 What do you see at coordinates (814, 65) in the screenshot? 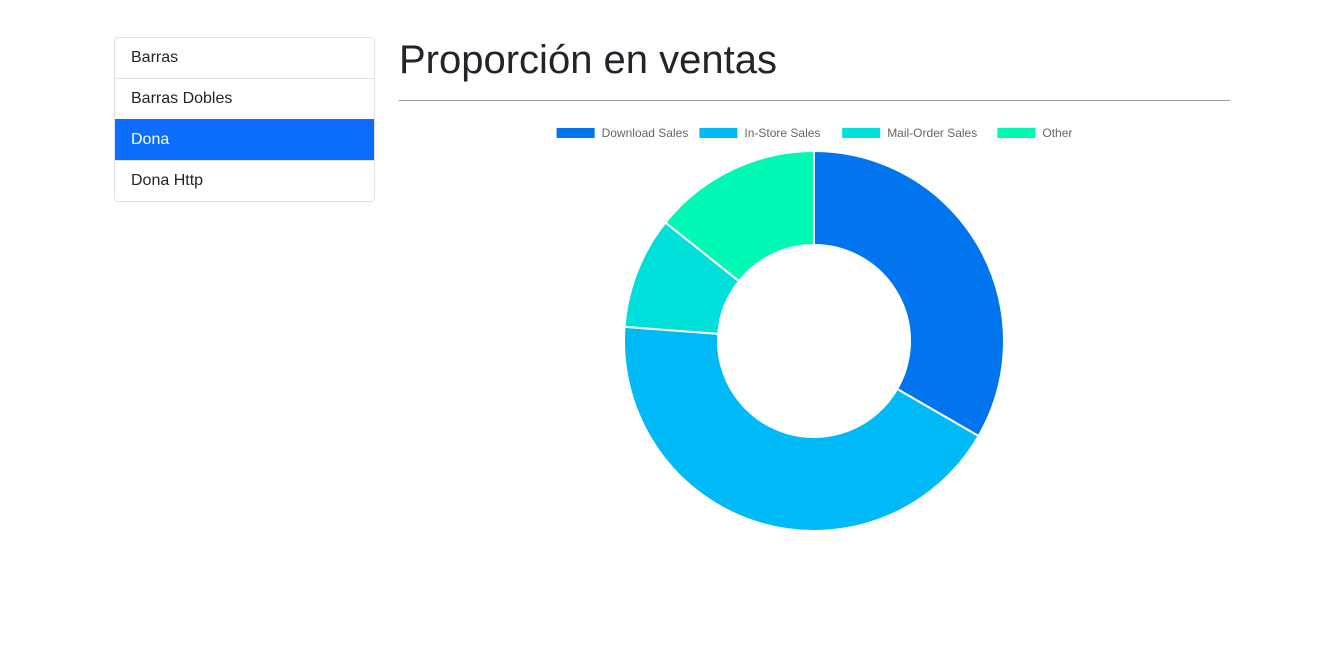
I see `main-content: Proporción en ventas` at bounding box center [814, 65].